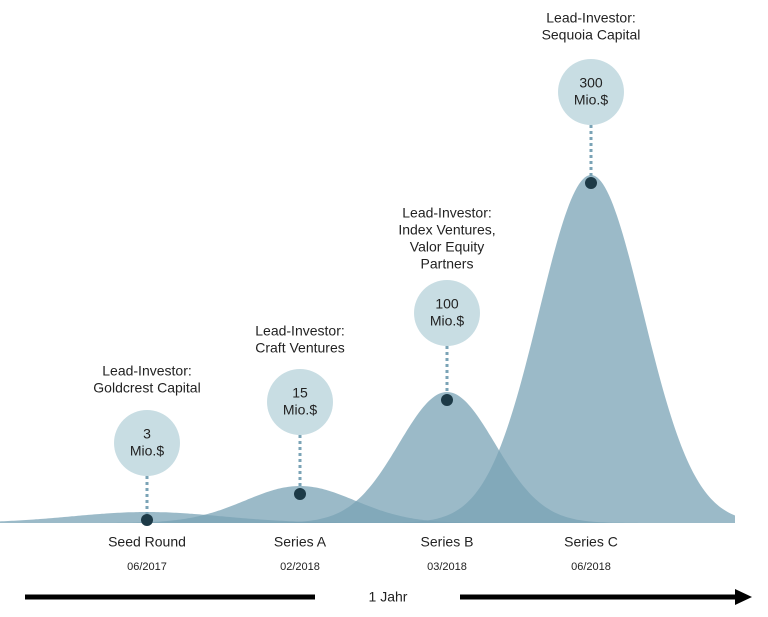  Describe the element at coordinates (146, 388) in the screenshot. I see `investor: Goldcrest Capital` at that location.